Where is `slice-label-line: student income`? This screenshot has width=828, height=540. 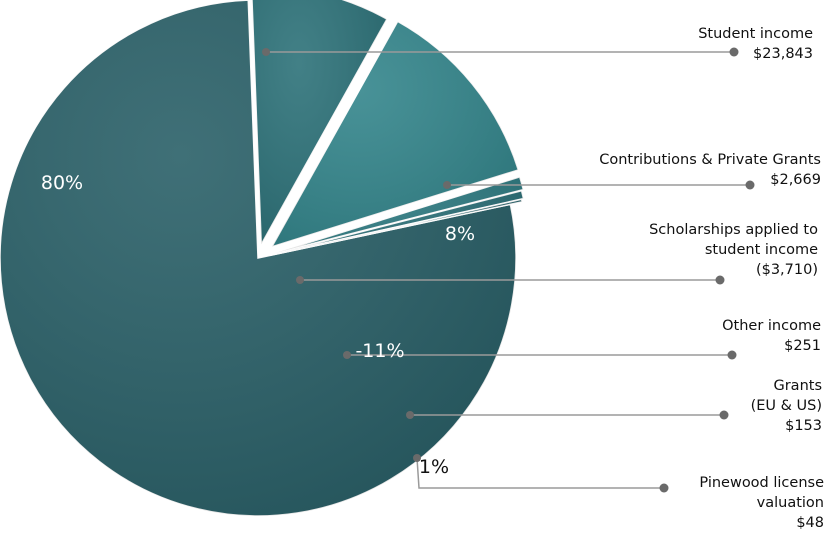
slice-label-line: student income is located at coordinates (761, 250).